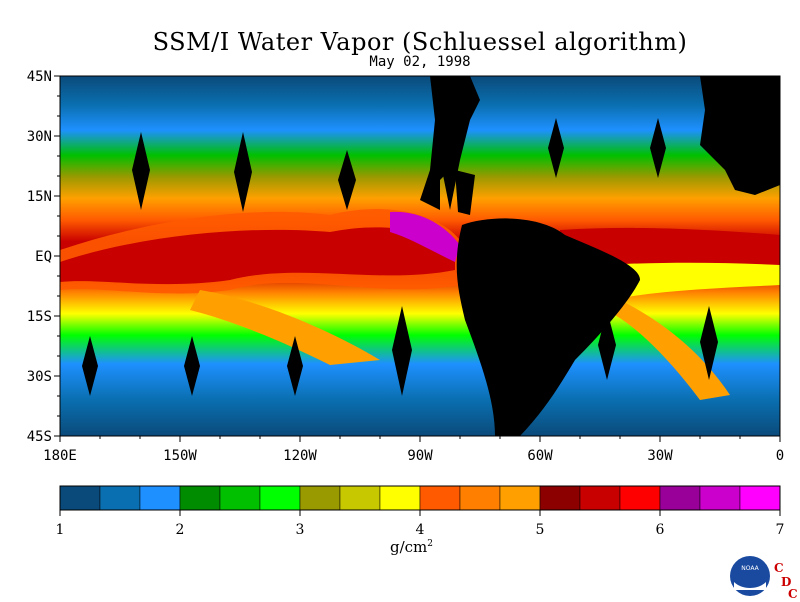 The height and width of the screenshot is (602, 800). I want to click on colorbar-tick-label: 4, so click(420, 530).